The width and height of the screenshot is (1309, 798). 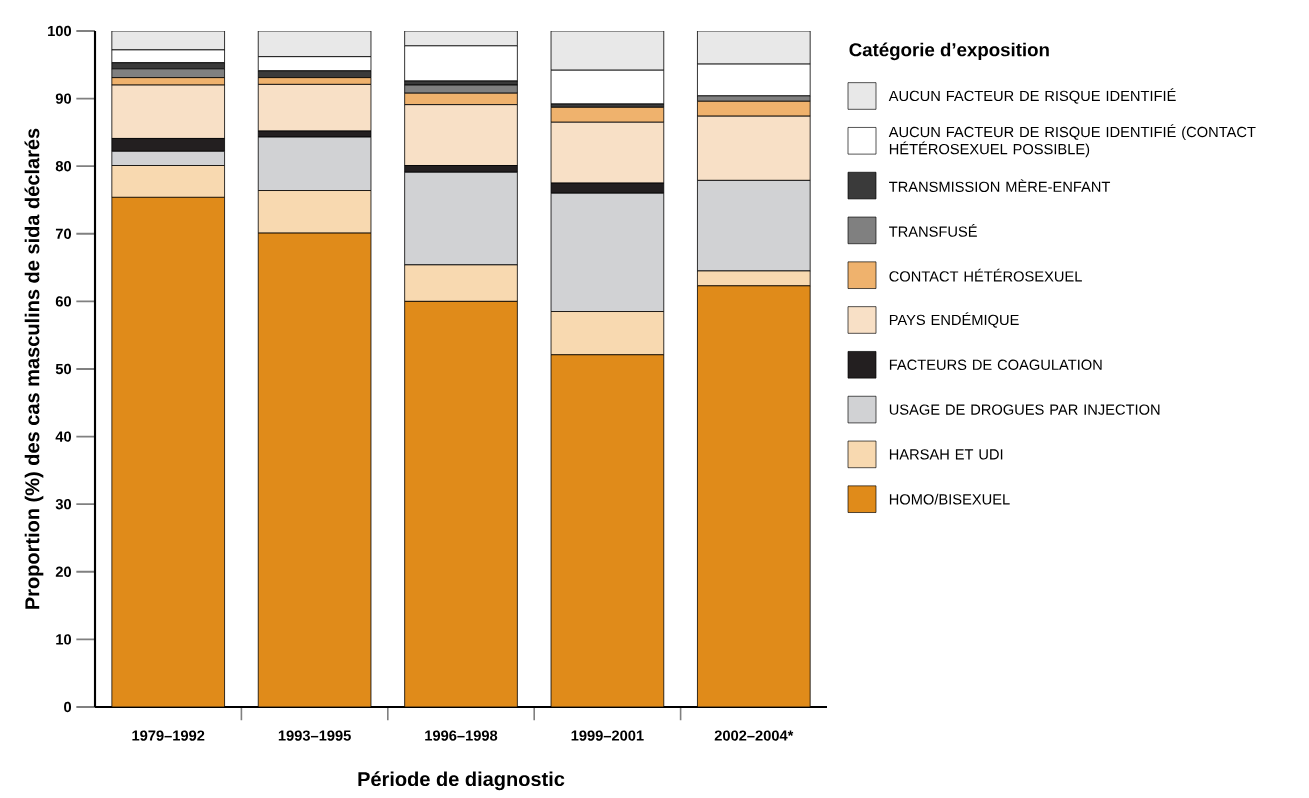 I want to click on x-tick-label: 1993–1995, so click(x=314, y=735).